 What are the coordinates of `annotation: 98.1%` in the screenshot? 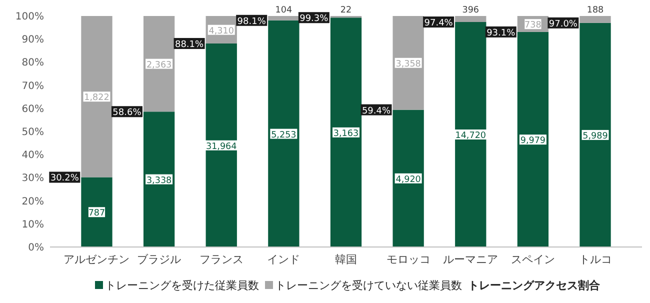 It's located at (251, 21).